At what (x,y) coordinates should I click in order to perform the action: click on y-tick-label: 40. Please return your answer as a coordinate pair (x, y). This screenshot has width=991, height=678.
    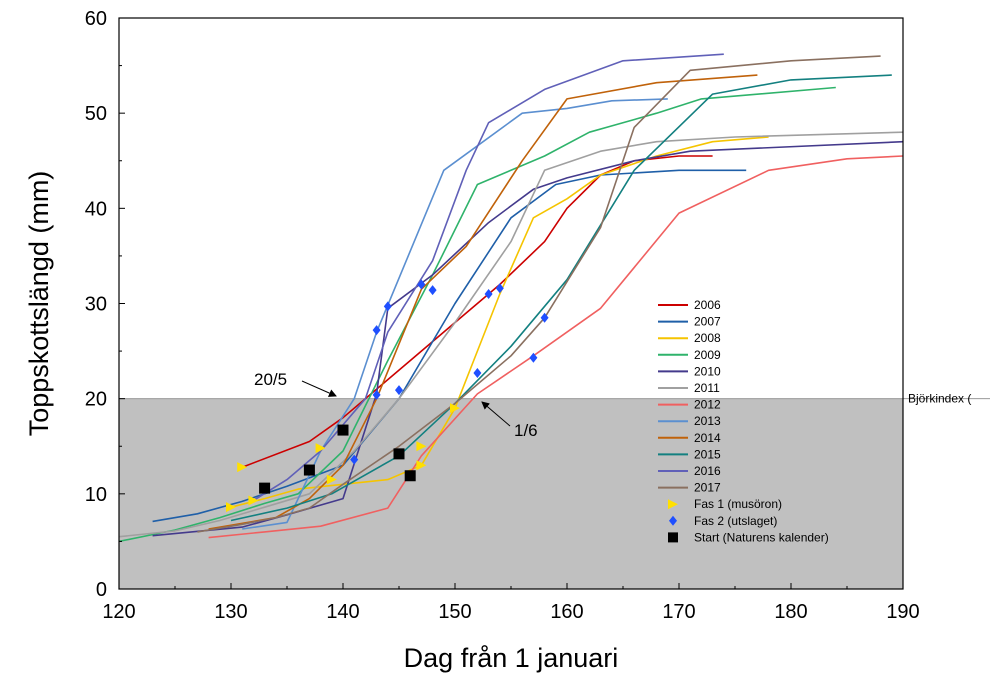
    Looking at the image, I should click on (96, 209).